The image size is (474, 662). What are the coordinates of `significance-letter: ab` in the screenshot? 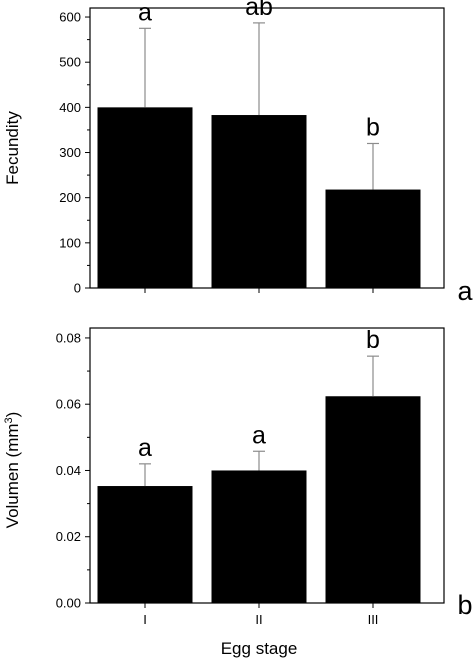 It's located at (259, 10).